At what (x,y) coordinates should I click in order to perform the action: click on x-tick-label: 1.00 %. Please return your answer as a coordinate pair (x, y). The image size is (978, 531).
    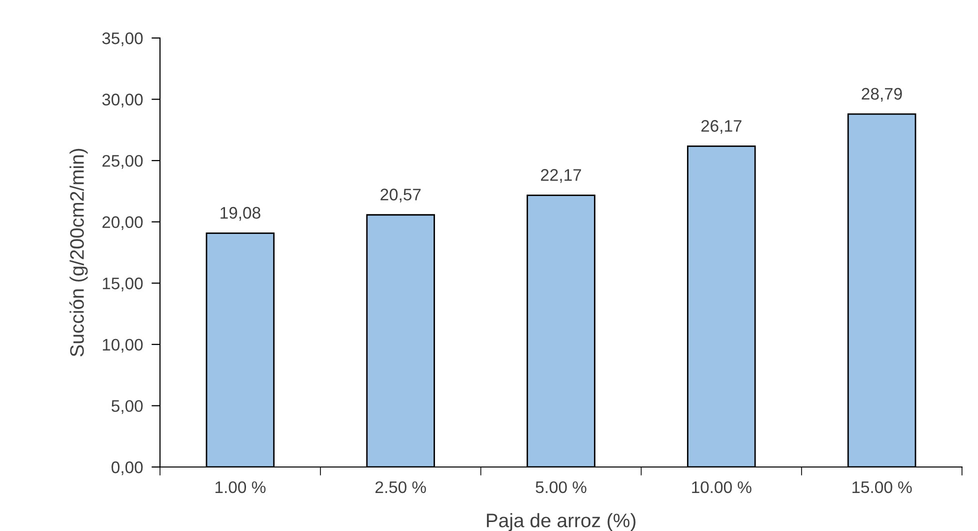
    Looking at the image, I should click on (241, 487).